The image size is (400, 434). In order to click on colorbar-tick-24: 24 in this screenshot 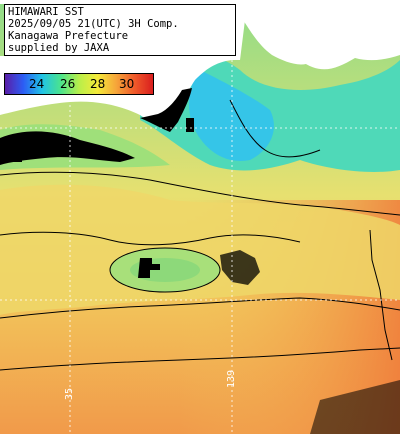, I will do `click(37, 84)`.